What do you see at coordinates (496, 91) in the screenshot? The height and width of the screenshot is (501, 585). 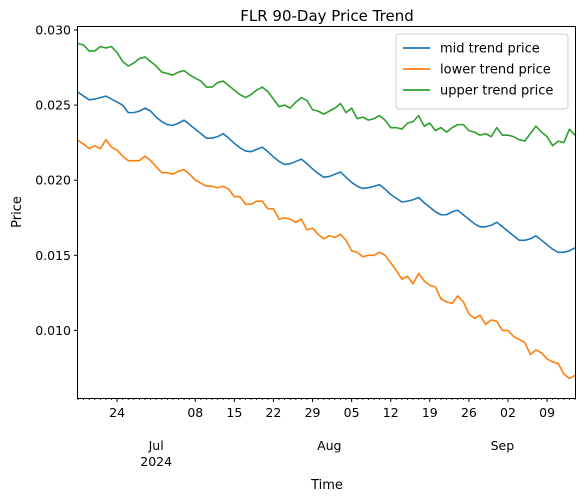 I see `legend-label: upper trend price` at bounding box center [496, 91].